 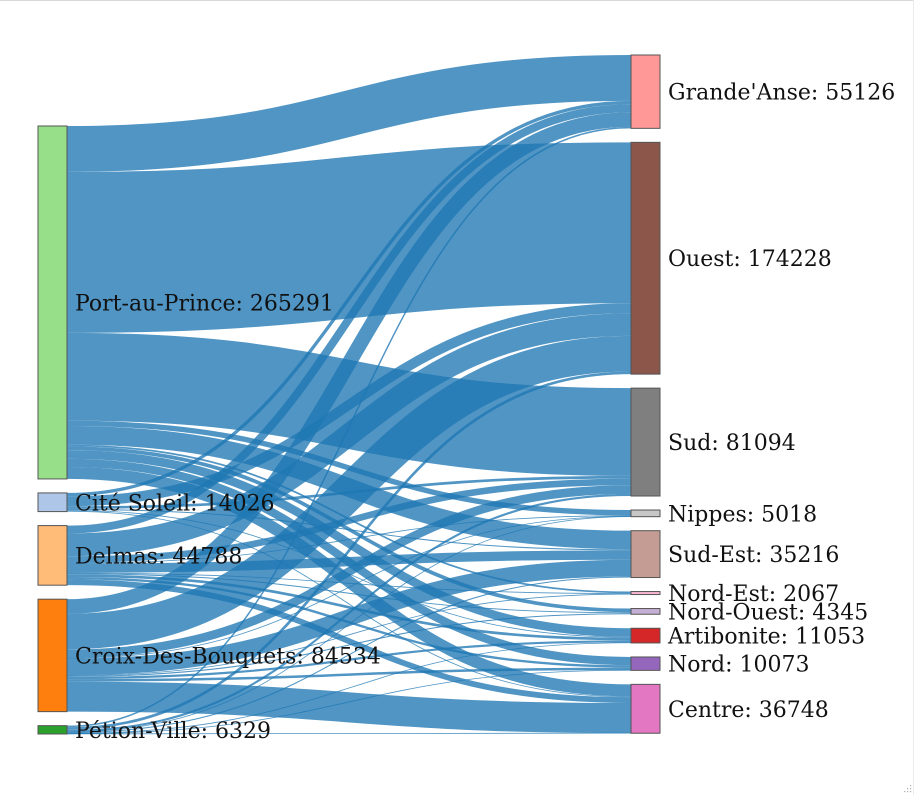 I want to click on node-label-ouest: Ouest: 174228, so click(x=750, y=259).